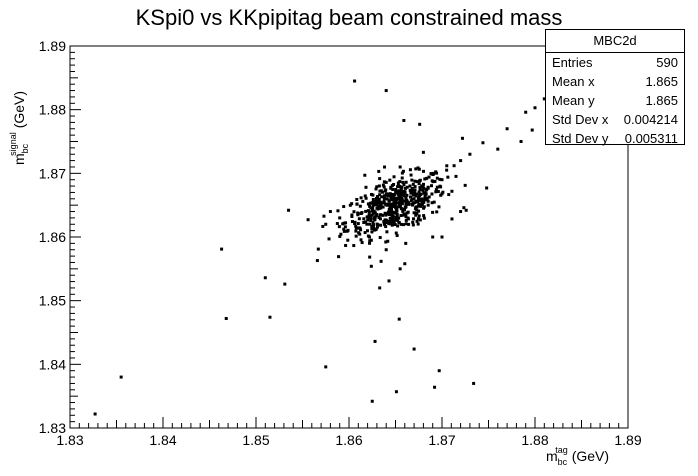 The image size is (698, 476). What do you see at coordinates (561, 450) in the screenshot?
I see `x-axis-title-sup: tag` at bounding box center [561, 450].